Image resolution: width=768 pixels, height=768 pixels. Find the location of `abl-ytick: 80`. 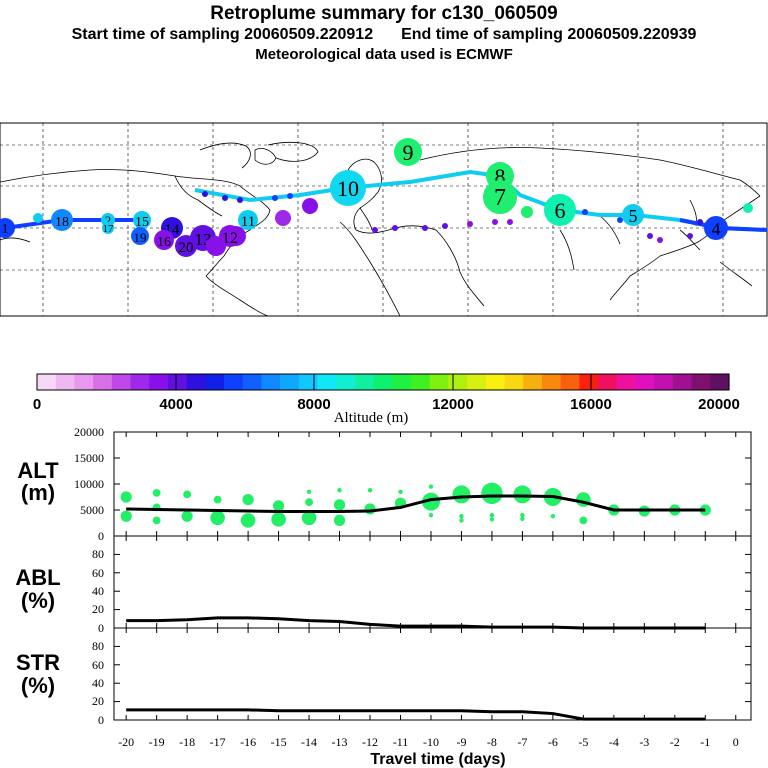

abl-ytick: 80 is located at coordinates (98, 554).